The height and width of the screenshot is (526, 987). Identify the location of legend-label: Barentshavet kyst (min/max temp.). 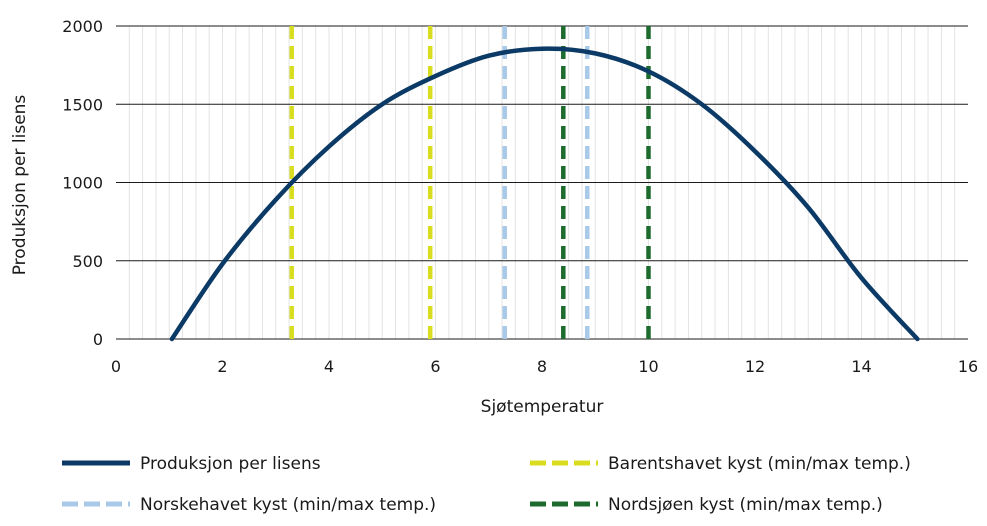
(759, 464).